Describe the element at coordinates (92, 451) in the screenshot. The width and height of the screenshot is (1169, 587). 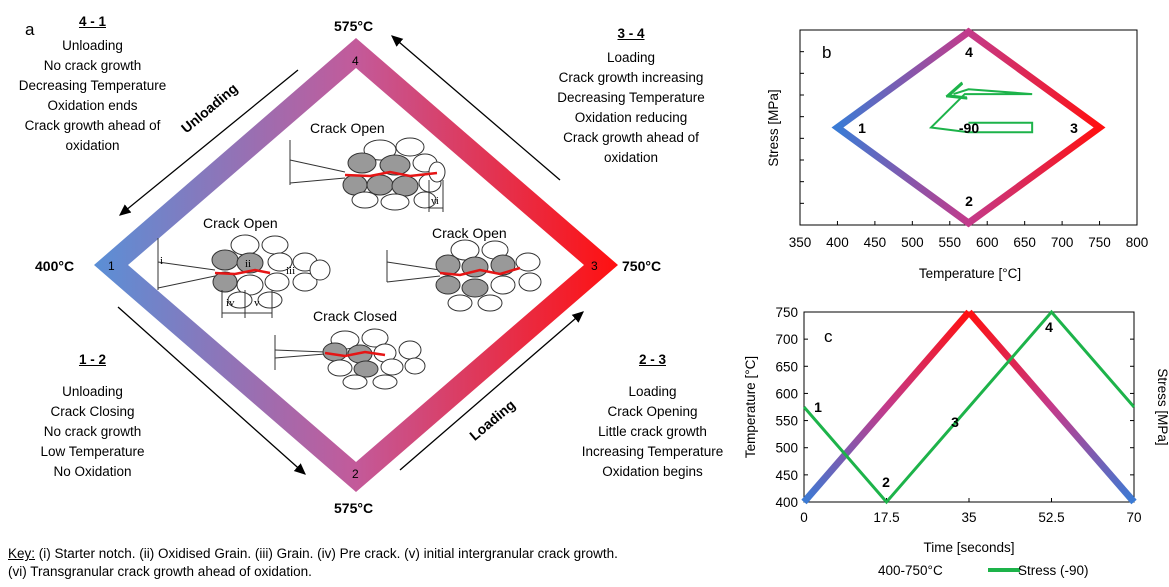
I see `block-1-2-line: Low Temperature` at that location.